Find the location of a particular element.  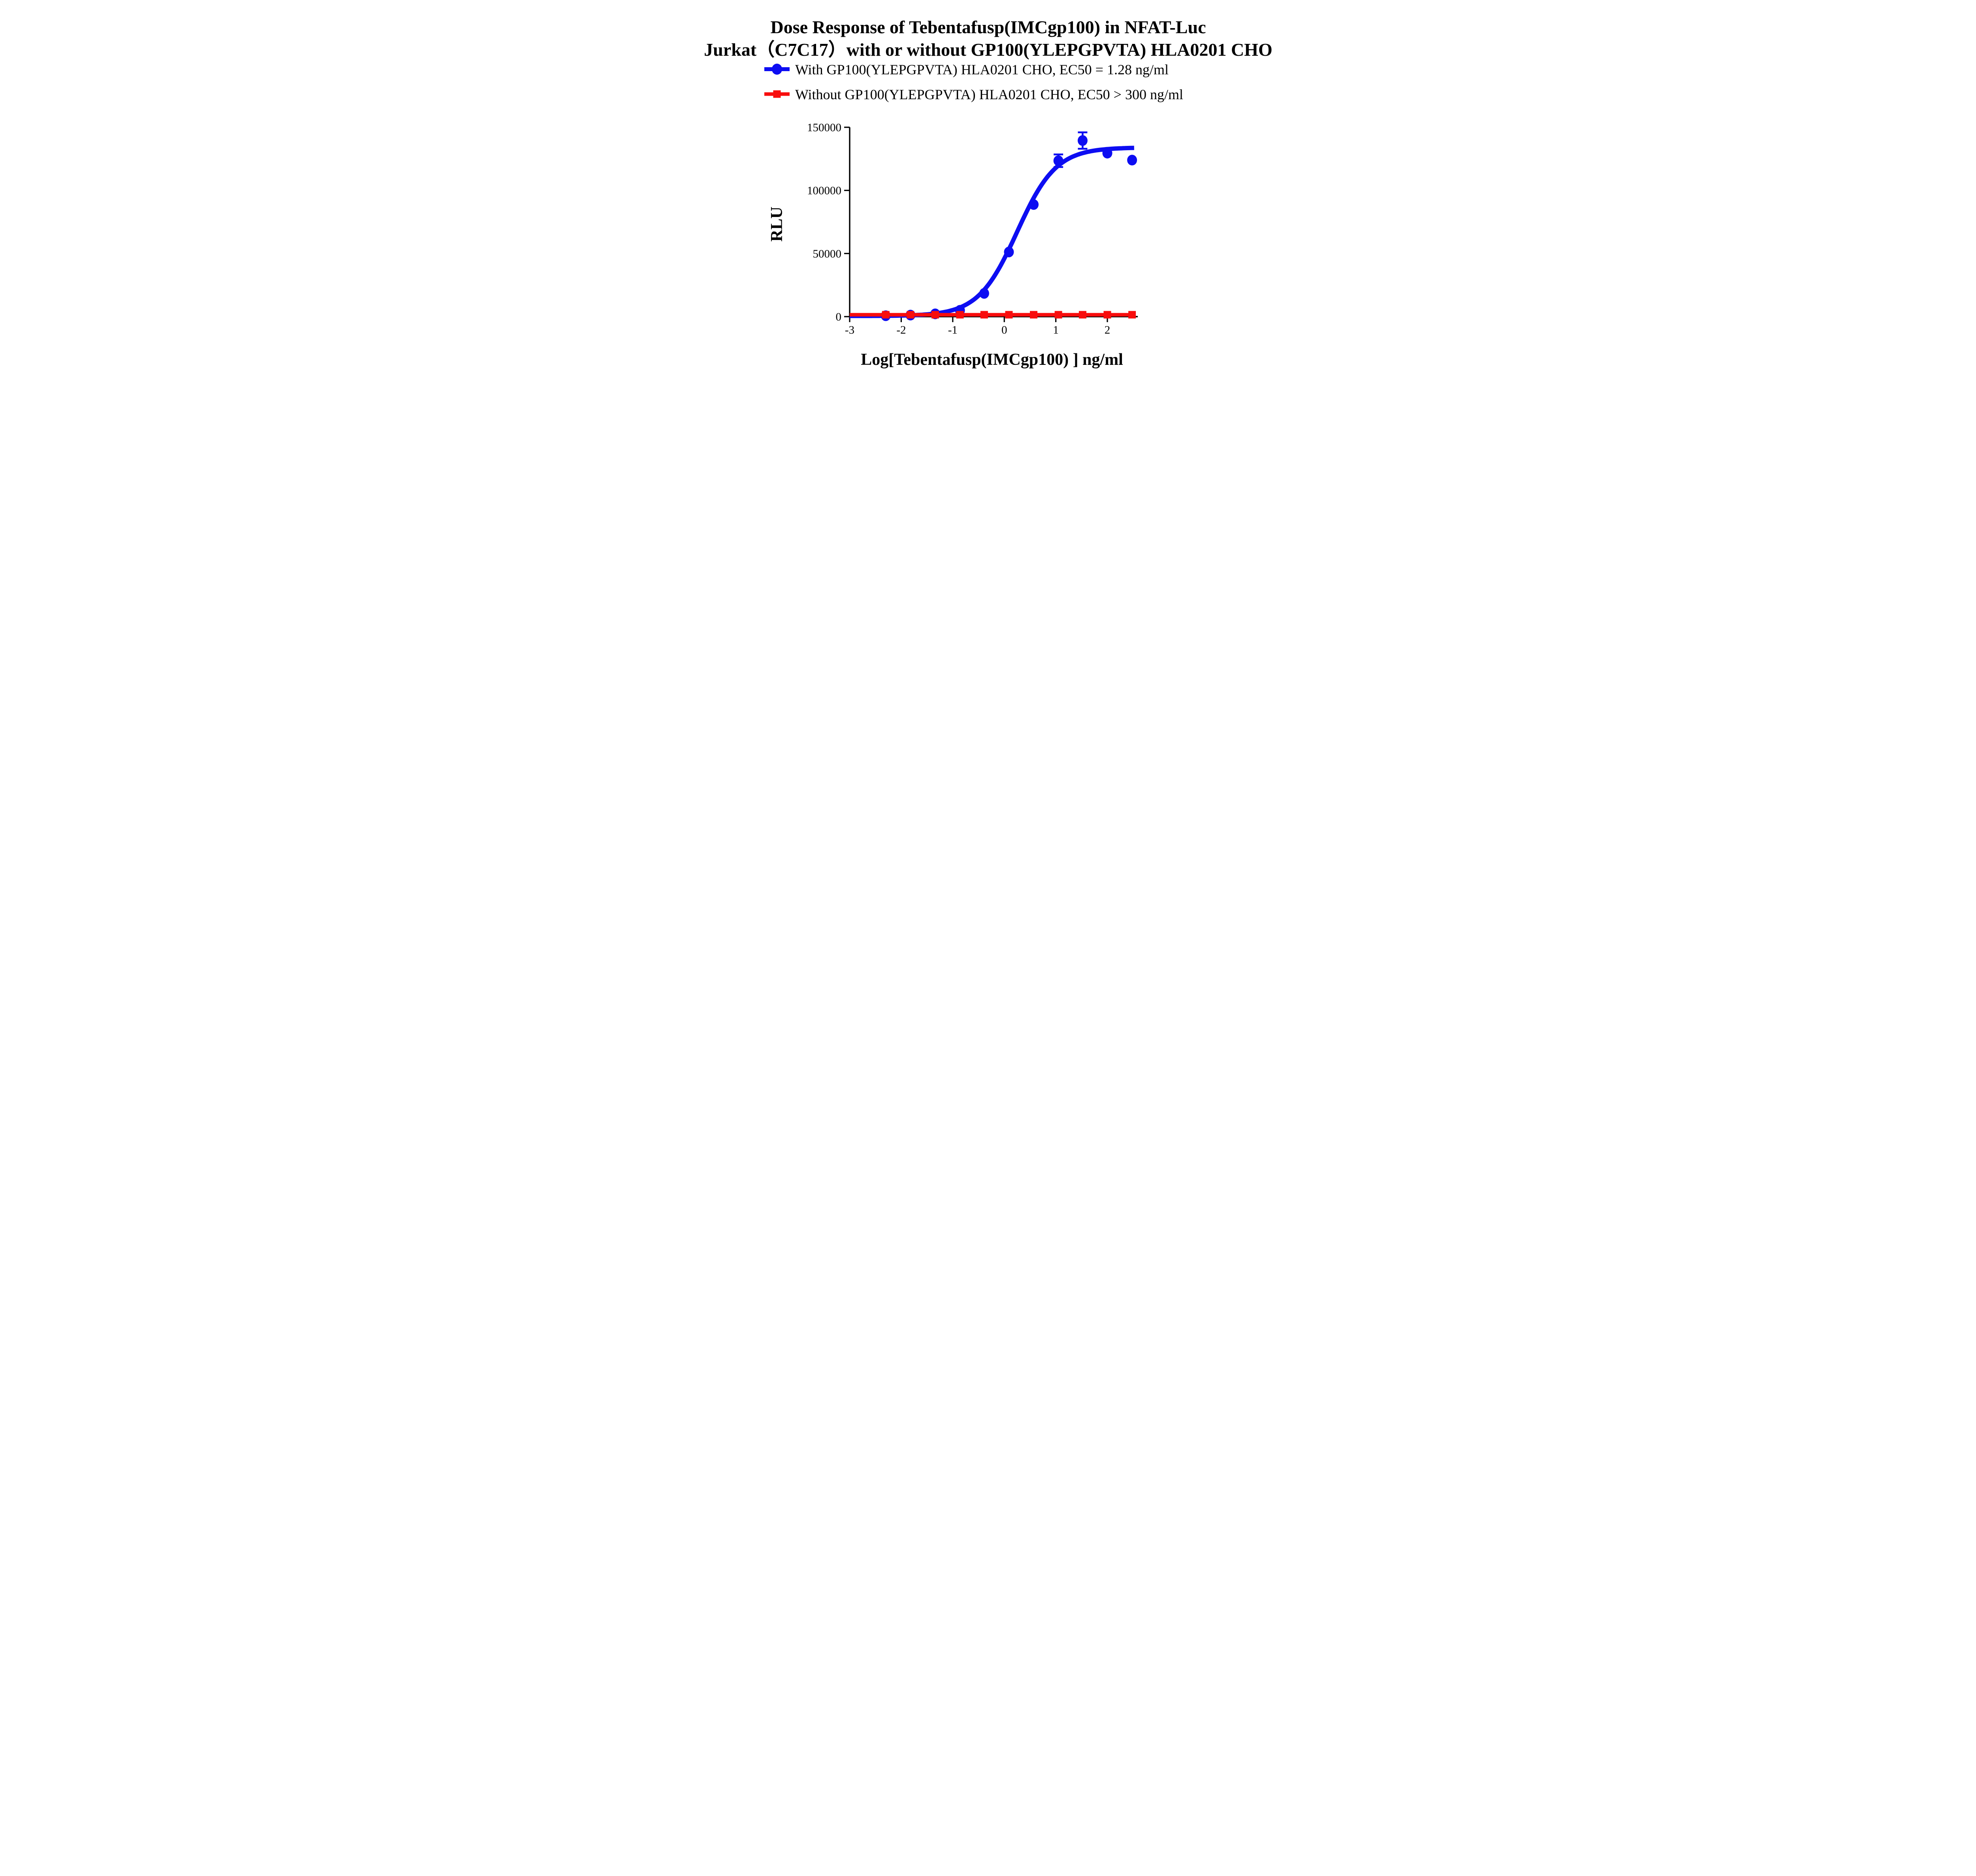

fitted-curve-with-gp100 is located at coordinates (991, 232).